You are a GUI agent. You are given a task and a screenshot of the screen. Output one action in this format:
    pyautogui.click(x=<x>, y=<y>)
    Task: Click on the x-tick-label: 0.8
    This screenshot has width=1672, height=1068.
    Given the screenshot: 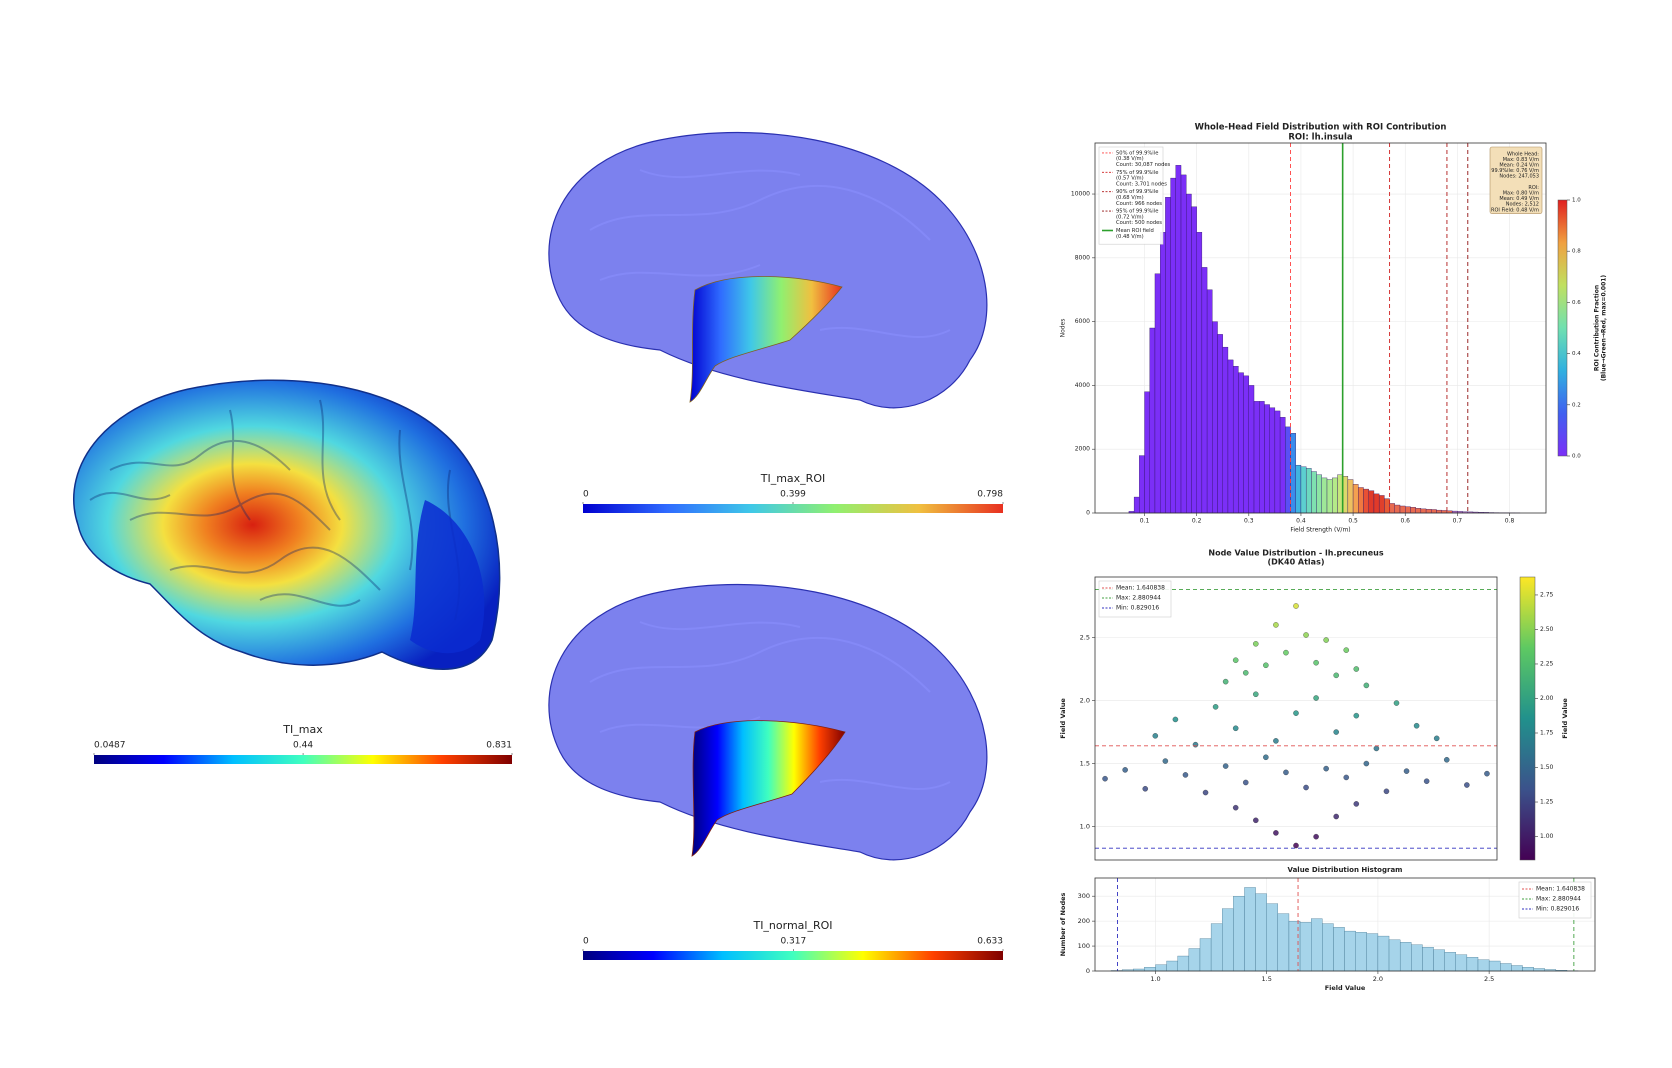 What is the action you would take?
    pyautogui.click(x=1510, y=521)
    